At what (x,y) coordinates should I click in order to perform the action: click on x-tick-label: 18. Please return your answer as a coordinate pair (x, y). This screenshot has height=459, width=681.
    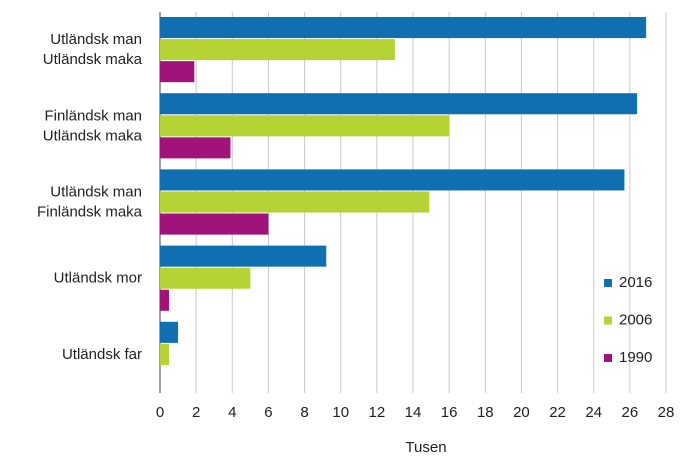
    Looking at the image, I should click on (485, 412).